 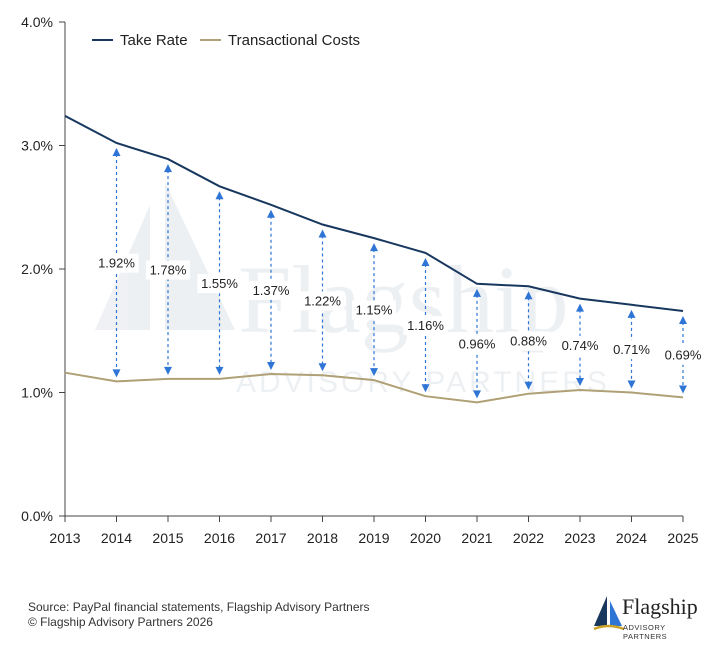 I want to click on spread-label: 0.74%, so click(x=580, y=345).